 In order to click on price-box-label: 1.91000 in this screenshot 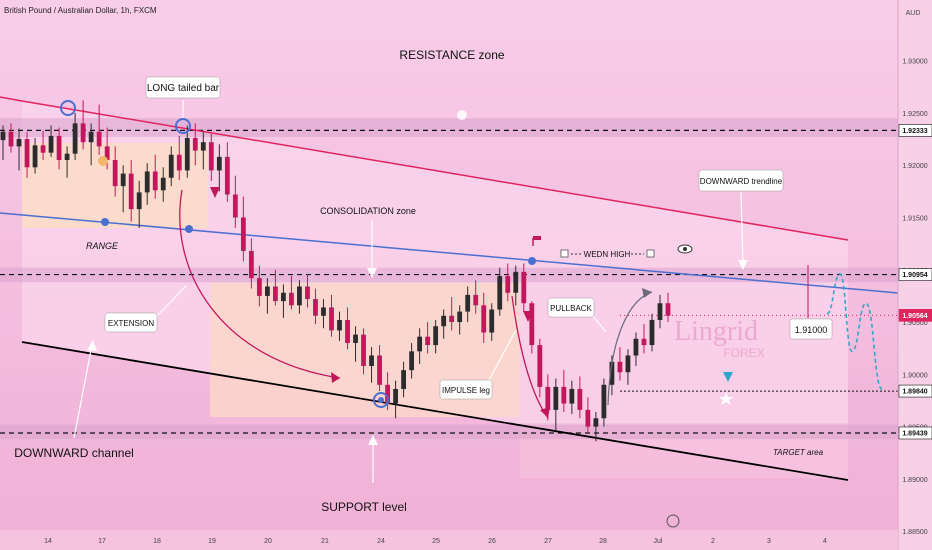, I will do `click(811, 330)`.